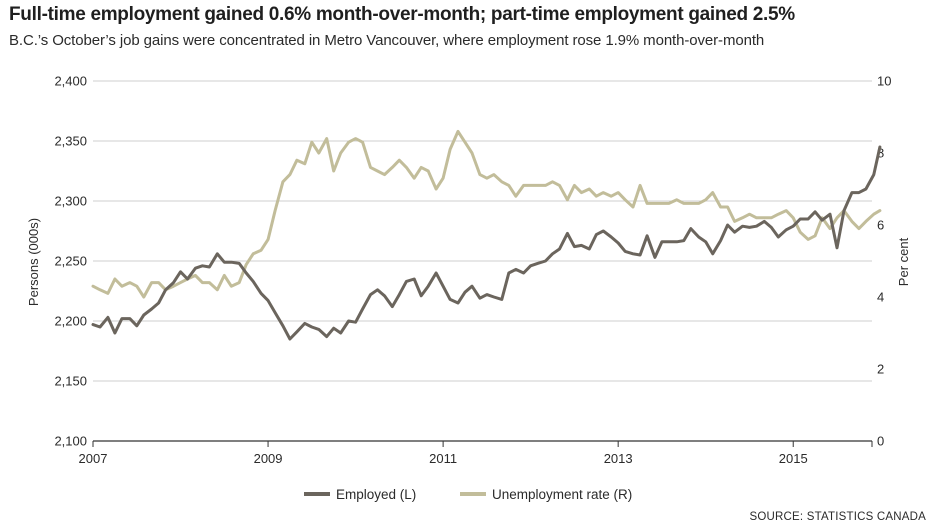 The height and width of the screenshot is (527, 938). I want to click on legend: Employed (L) Unemployment rate (R), so click(468, 494).